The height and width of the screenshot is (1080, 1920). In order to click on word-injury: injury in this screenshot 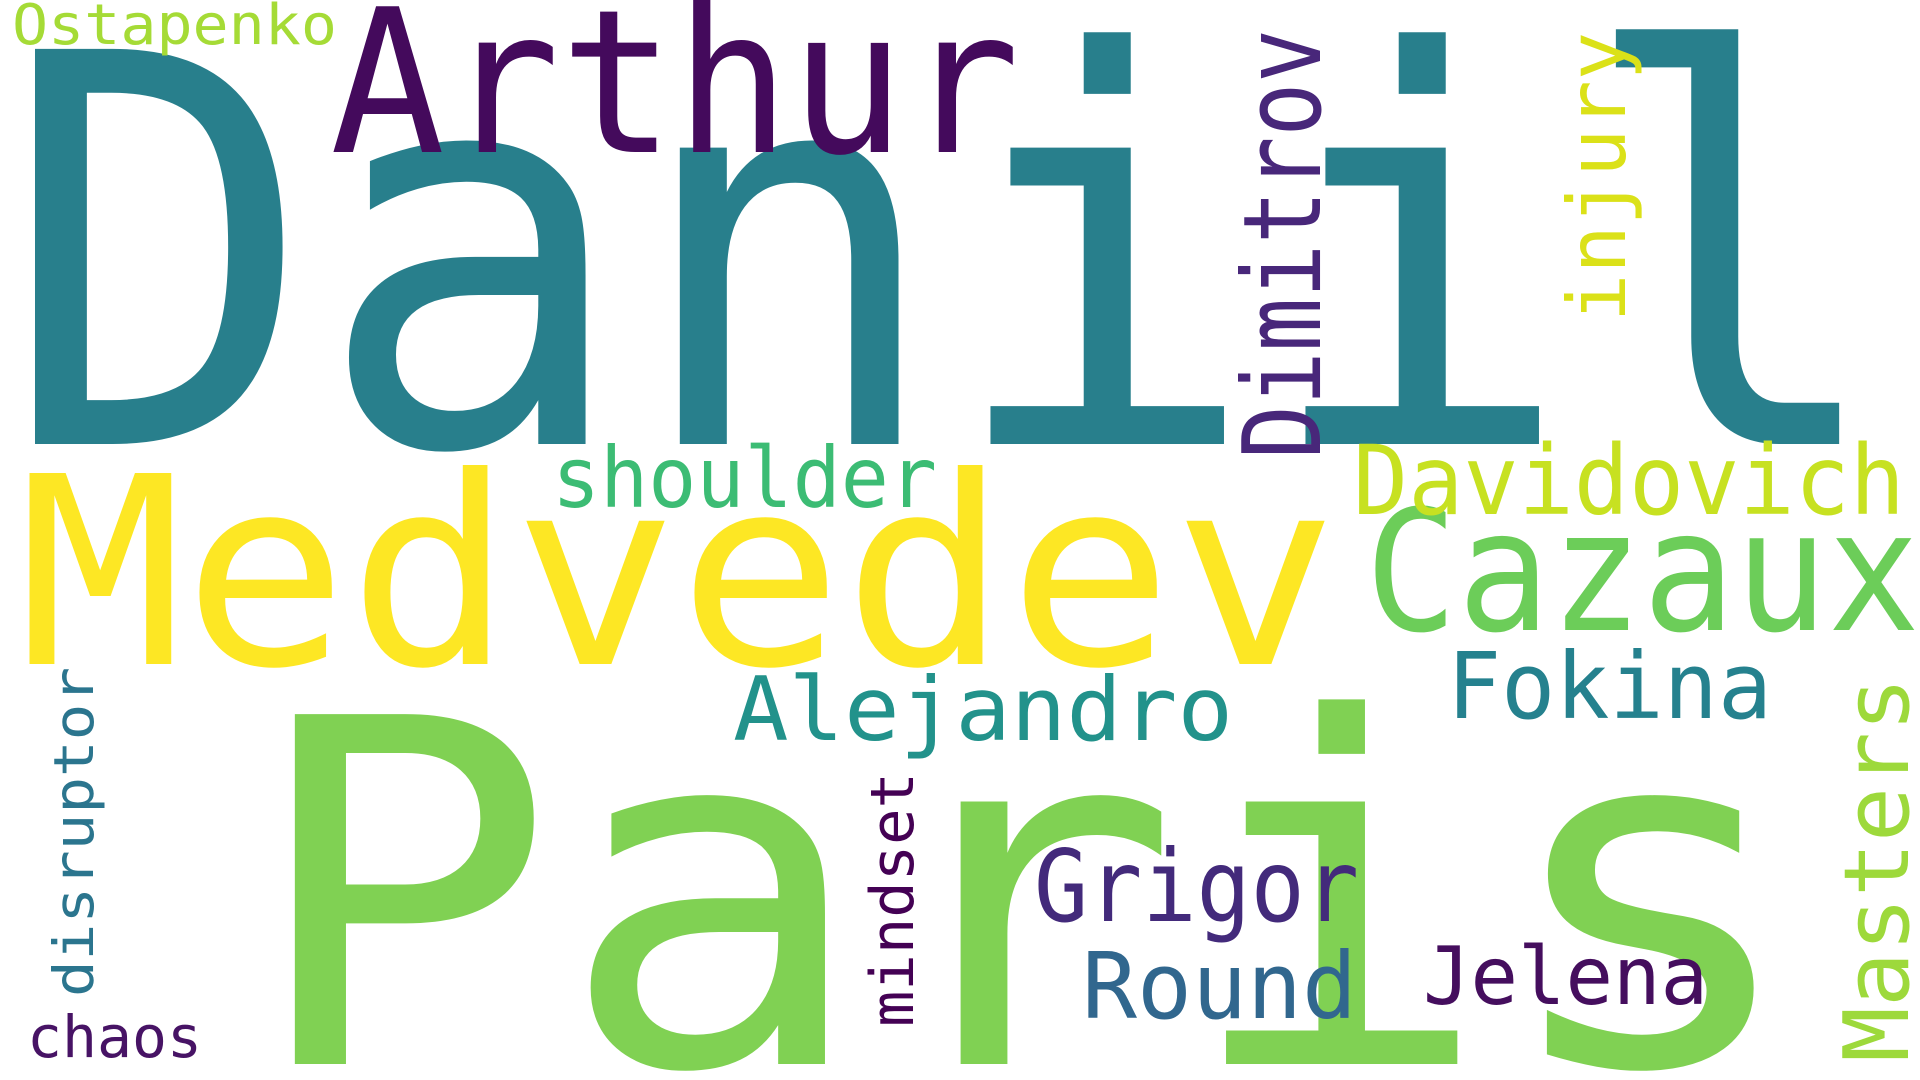, I will do `click(1597, 177)`.